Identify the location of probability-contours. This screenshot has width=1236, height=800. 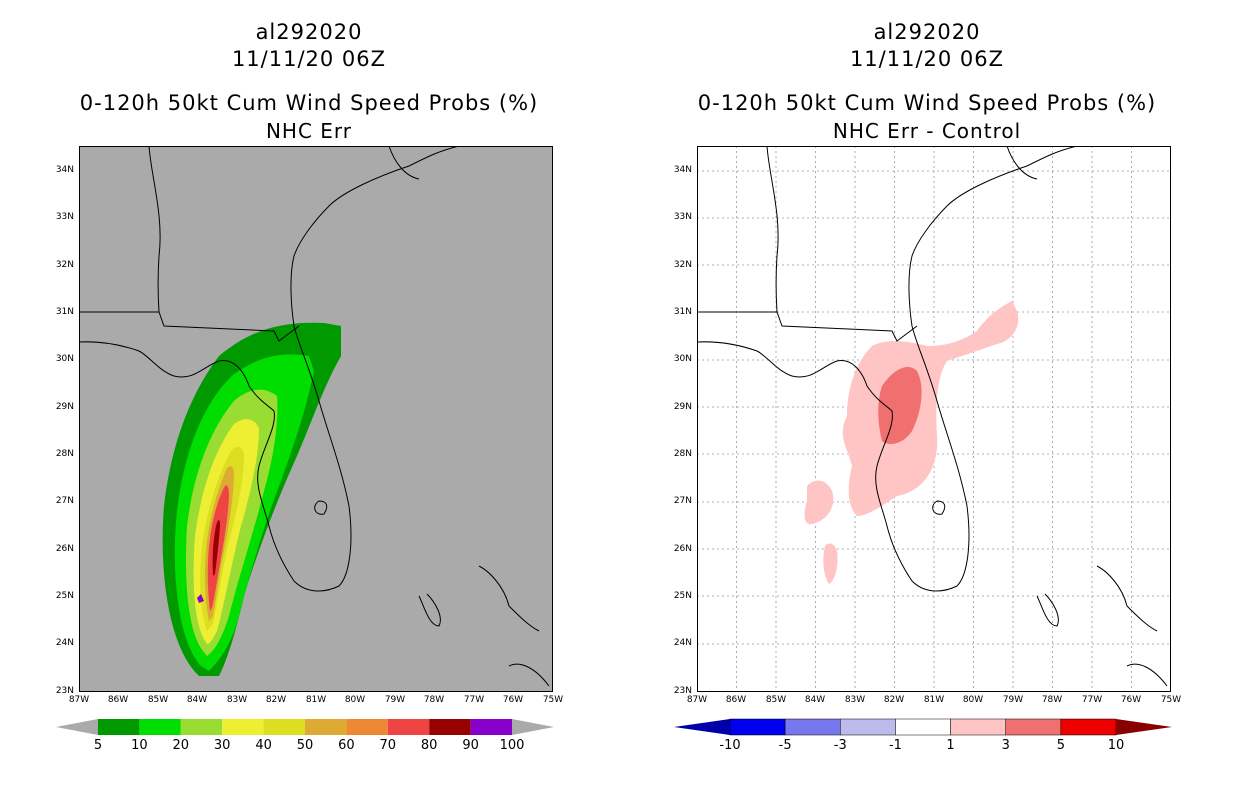
(251, 499).